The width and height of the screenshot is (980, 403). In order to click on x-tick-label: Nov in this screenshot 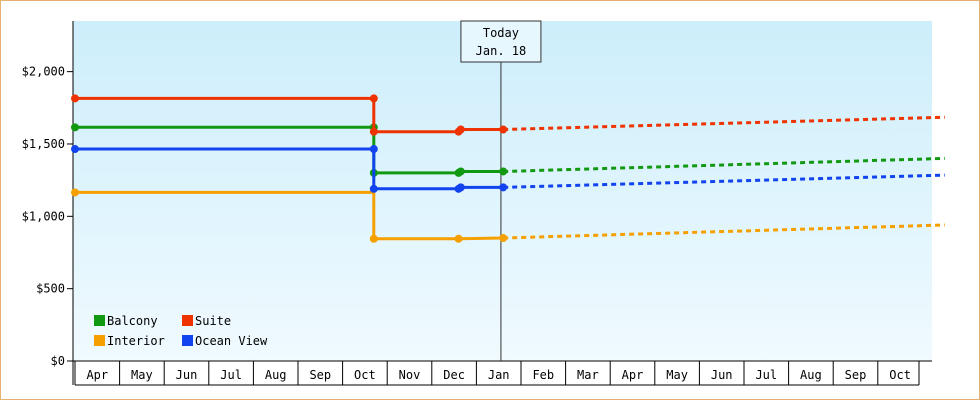, I will do `click(410, 375)`.